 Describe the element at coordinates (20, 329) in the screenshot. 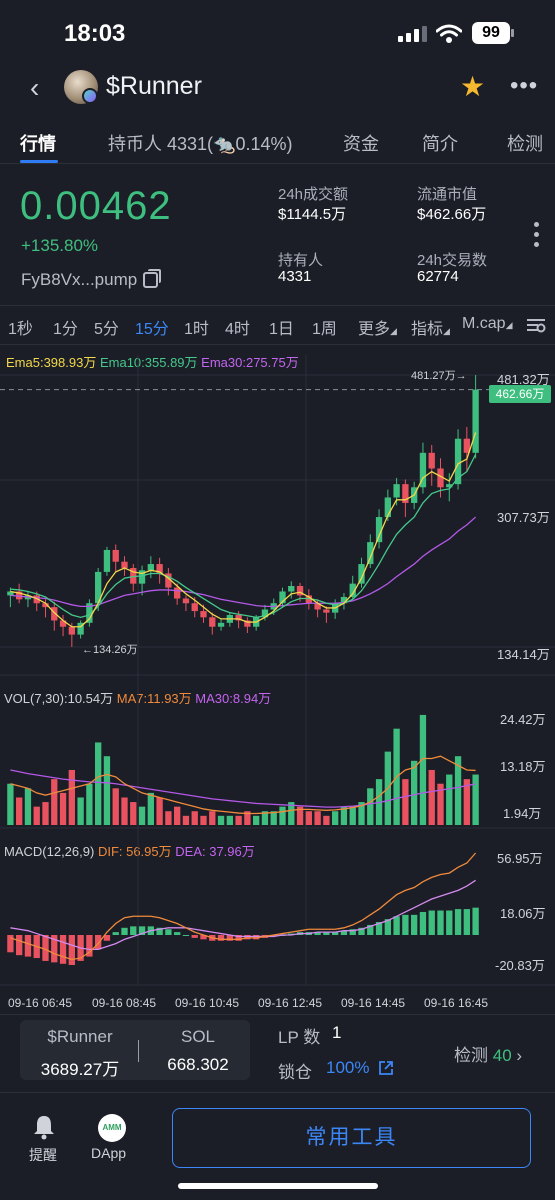

I see `interval-1s: 1秒` at that location.